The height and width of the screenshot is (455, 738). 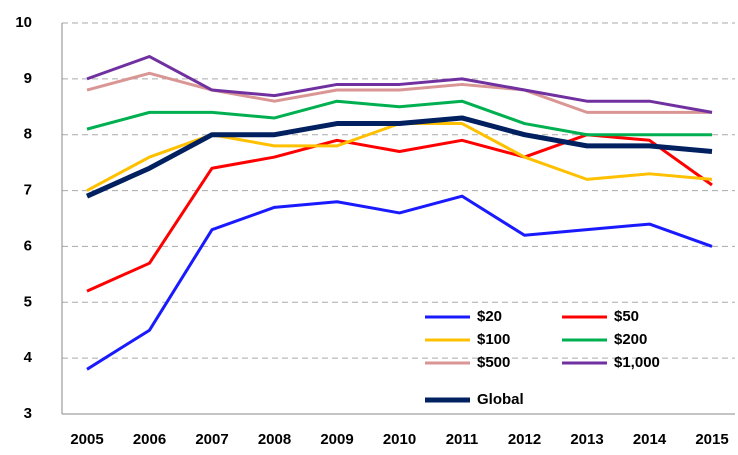 I want to click on y-tick-label: 6, so click(x=28, y=245).